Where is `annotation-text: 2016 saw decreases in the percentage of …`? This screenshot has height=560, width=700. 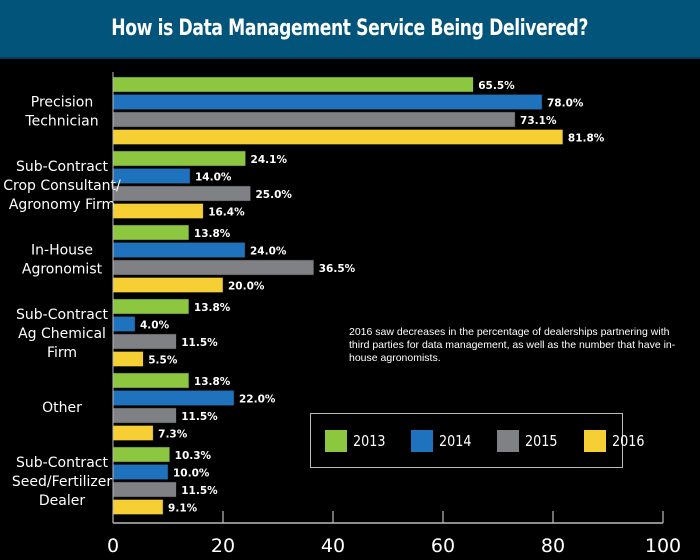
annotation-text: 2016 saw decreases in the percentage of … is located at coordinates (512, 345).